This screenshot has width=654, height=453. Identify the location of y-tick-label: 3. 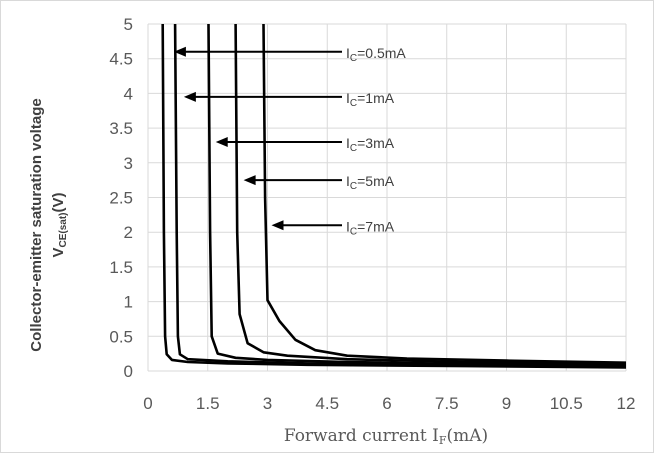
(128, 163).